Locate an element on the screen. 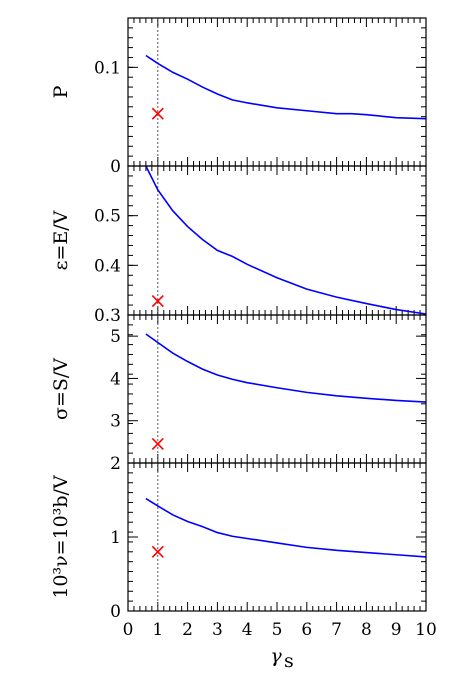 The width and height of the screenshot is (463, 696). x-tick-label: 8 is located at coordinates (366, 630).